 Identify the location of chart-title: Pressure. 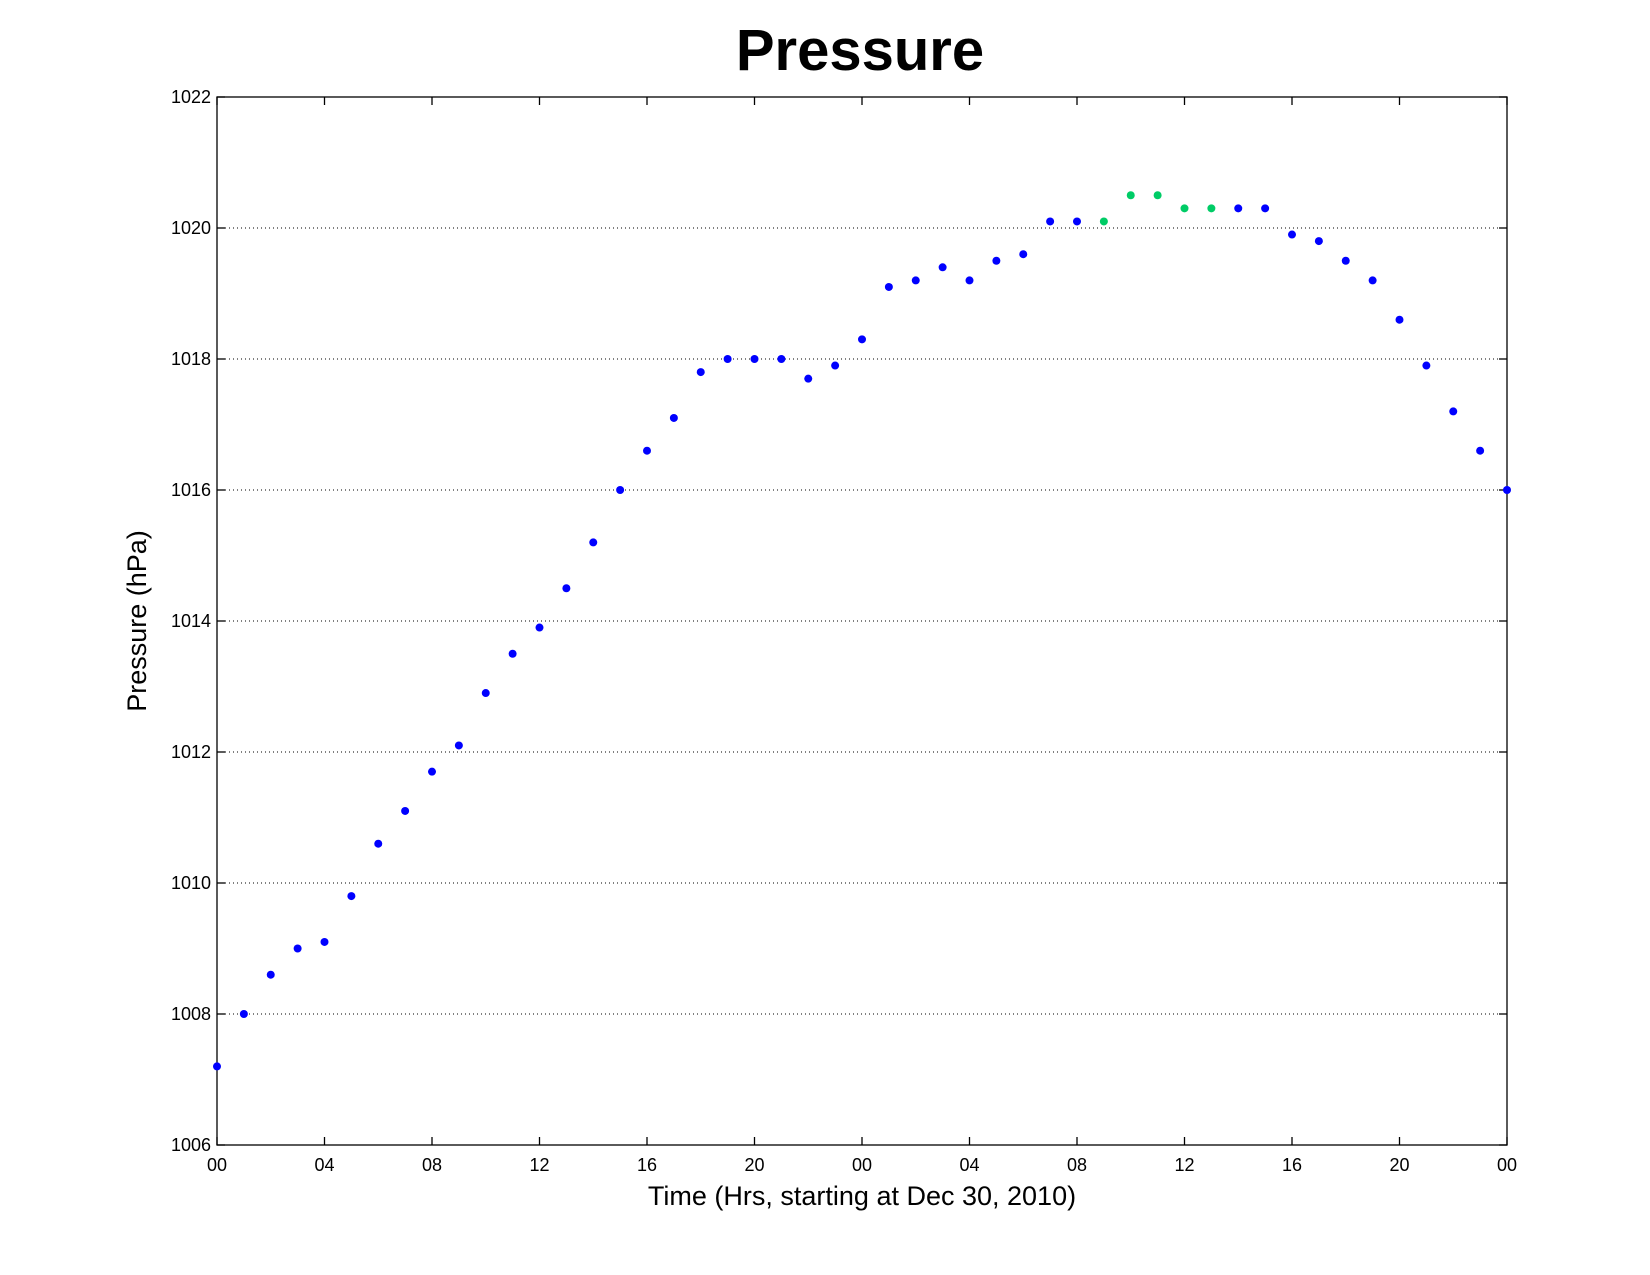
(860, 50).